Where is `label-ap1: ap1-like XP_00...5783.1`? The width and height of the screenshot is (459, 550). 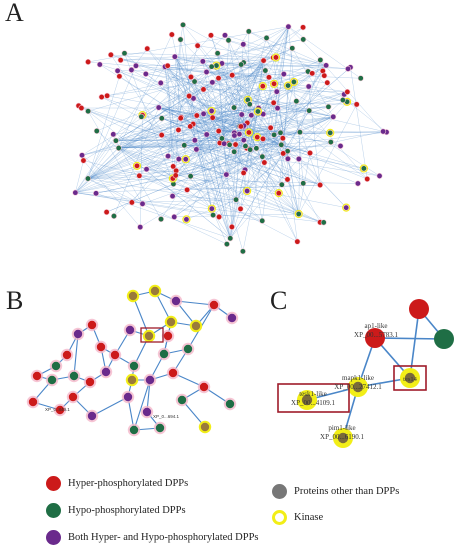
label-ap1: ap1-like XP_00...5783.1 is located at coordinates (376, 330).